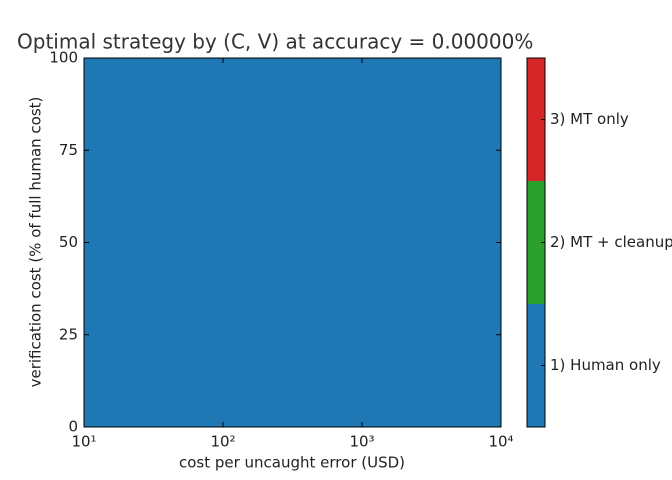 Image resolution: width=672 pixels, height=480 pixels. I want to click on y-tick-label: 25, so click(68, 334).